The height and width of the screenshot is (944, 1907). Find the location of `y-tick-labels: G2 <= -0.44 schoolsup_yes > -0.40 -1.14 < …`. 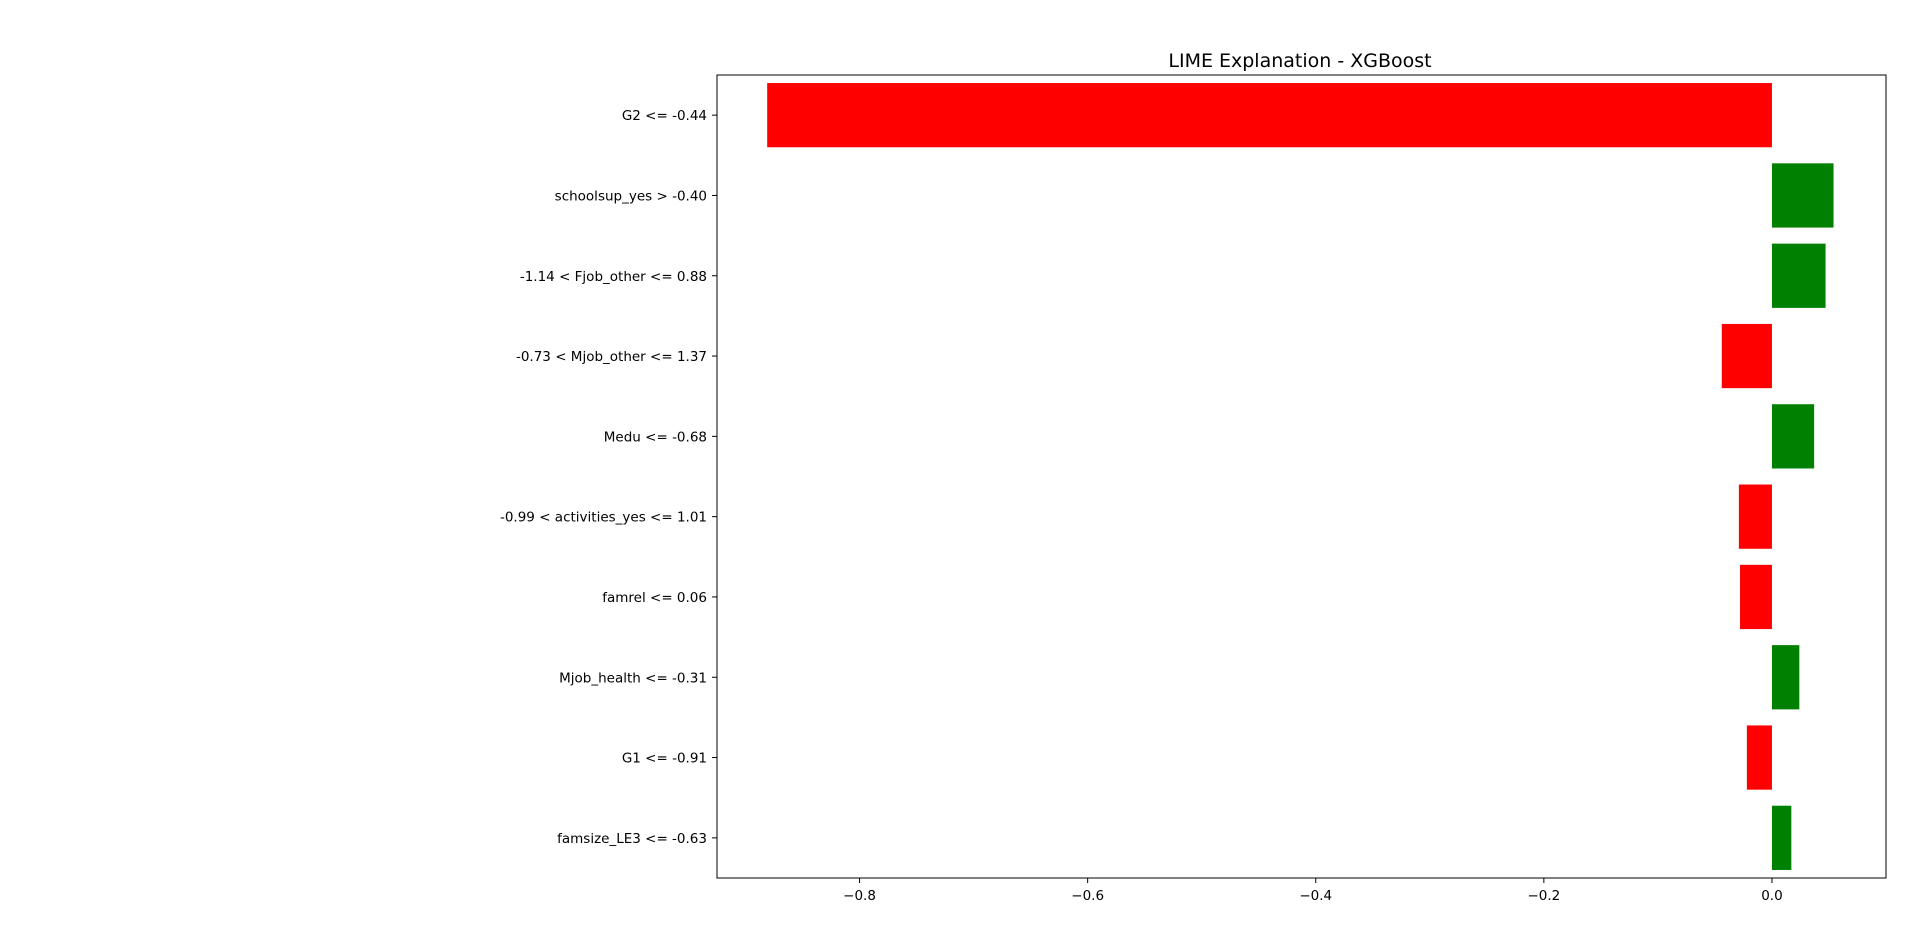

y-tick-labels: G2 <= -0.44 schoolsup_yes > -0.40 -1.14 < … is located at coordinates (608, 477).